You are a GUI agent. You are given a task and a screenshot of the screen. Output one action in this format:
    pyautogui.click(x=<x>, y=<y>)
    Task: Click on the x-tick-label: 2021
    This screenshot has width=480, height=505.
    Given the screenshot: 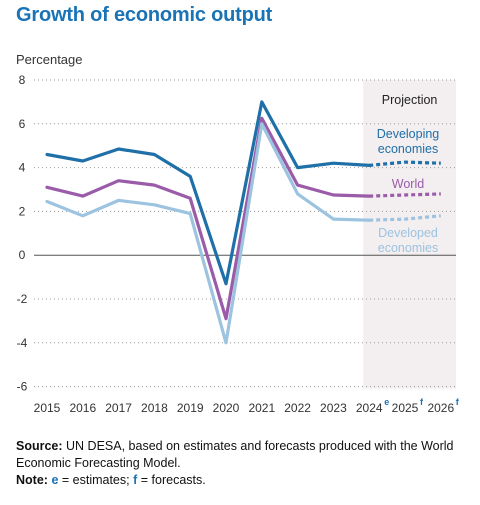 What is the action you would take?
    pyautogui.click(x=261, y=408)
    